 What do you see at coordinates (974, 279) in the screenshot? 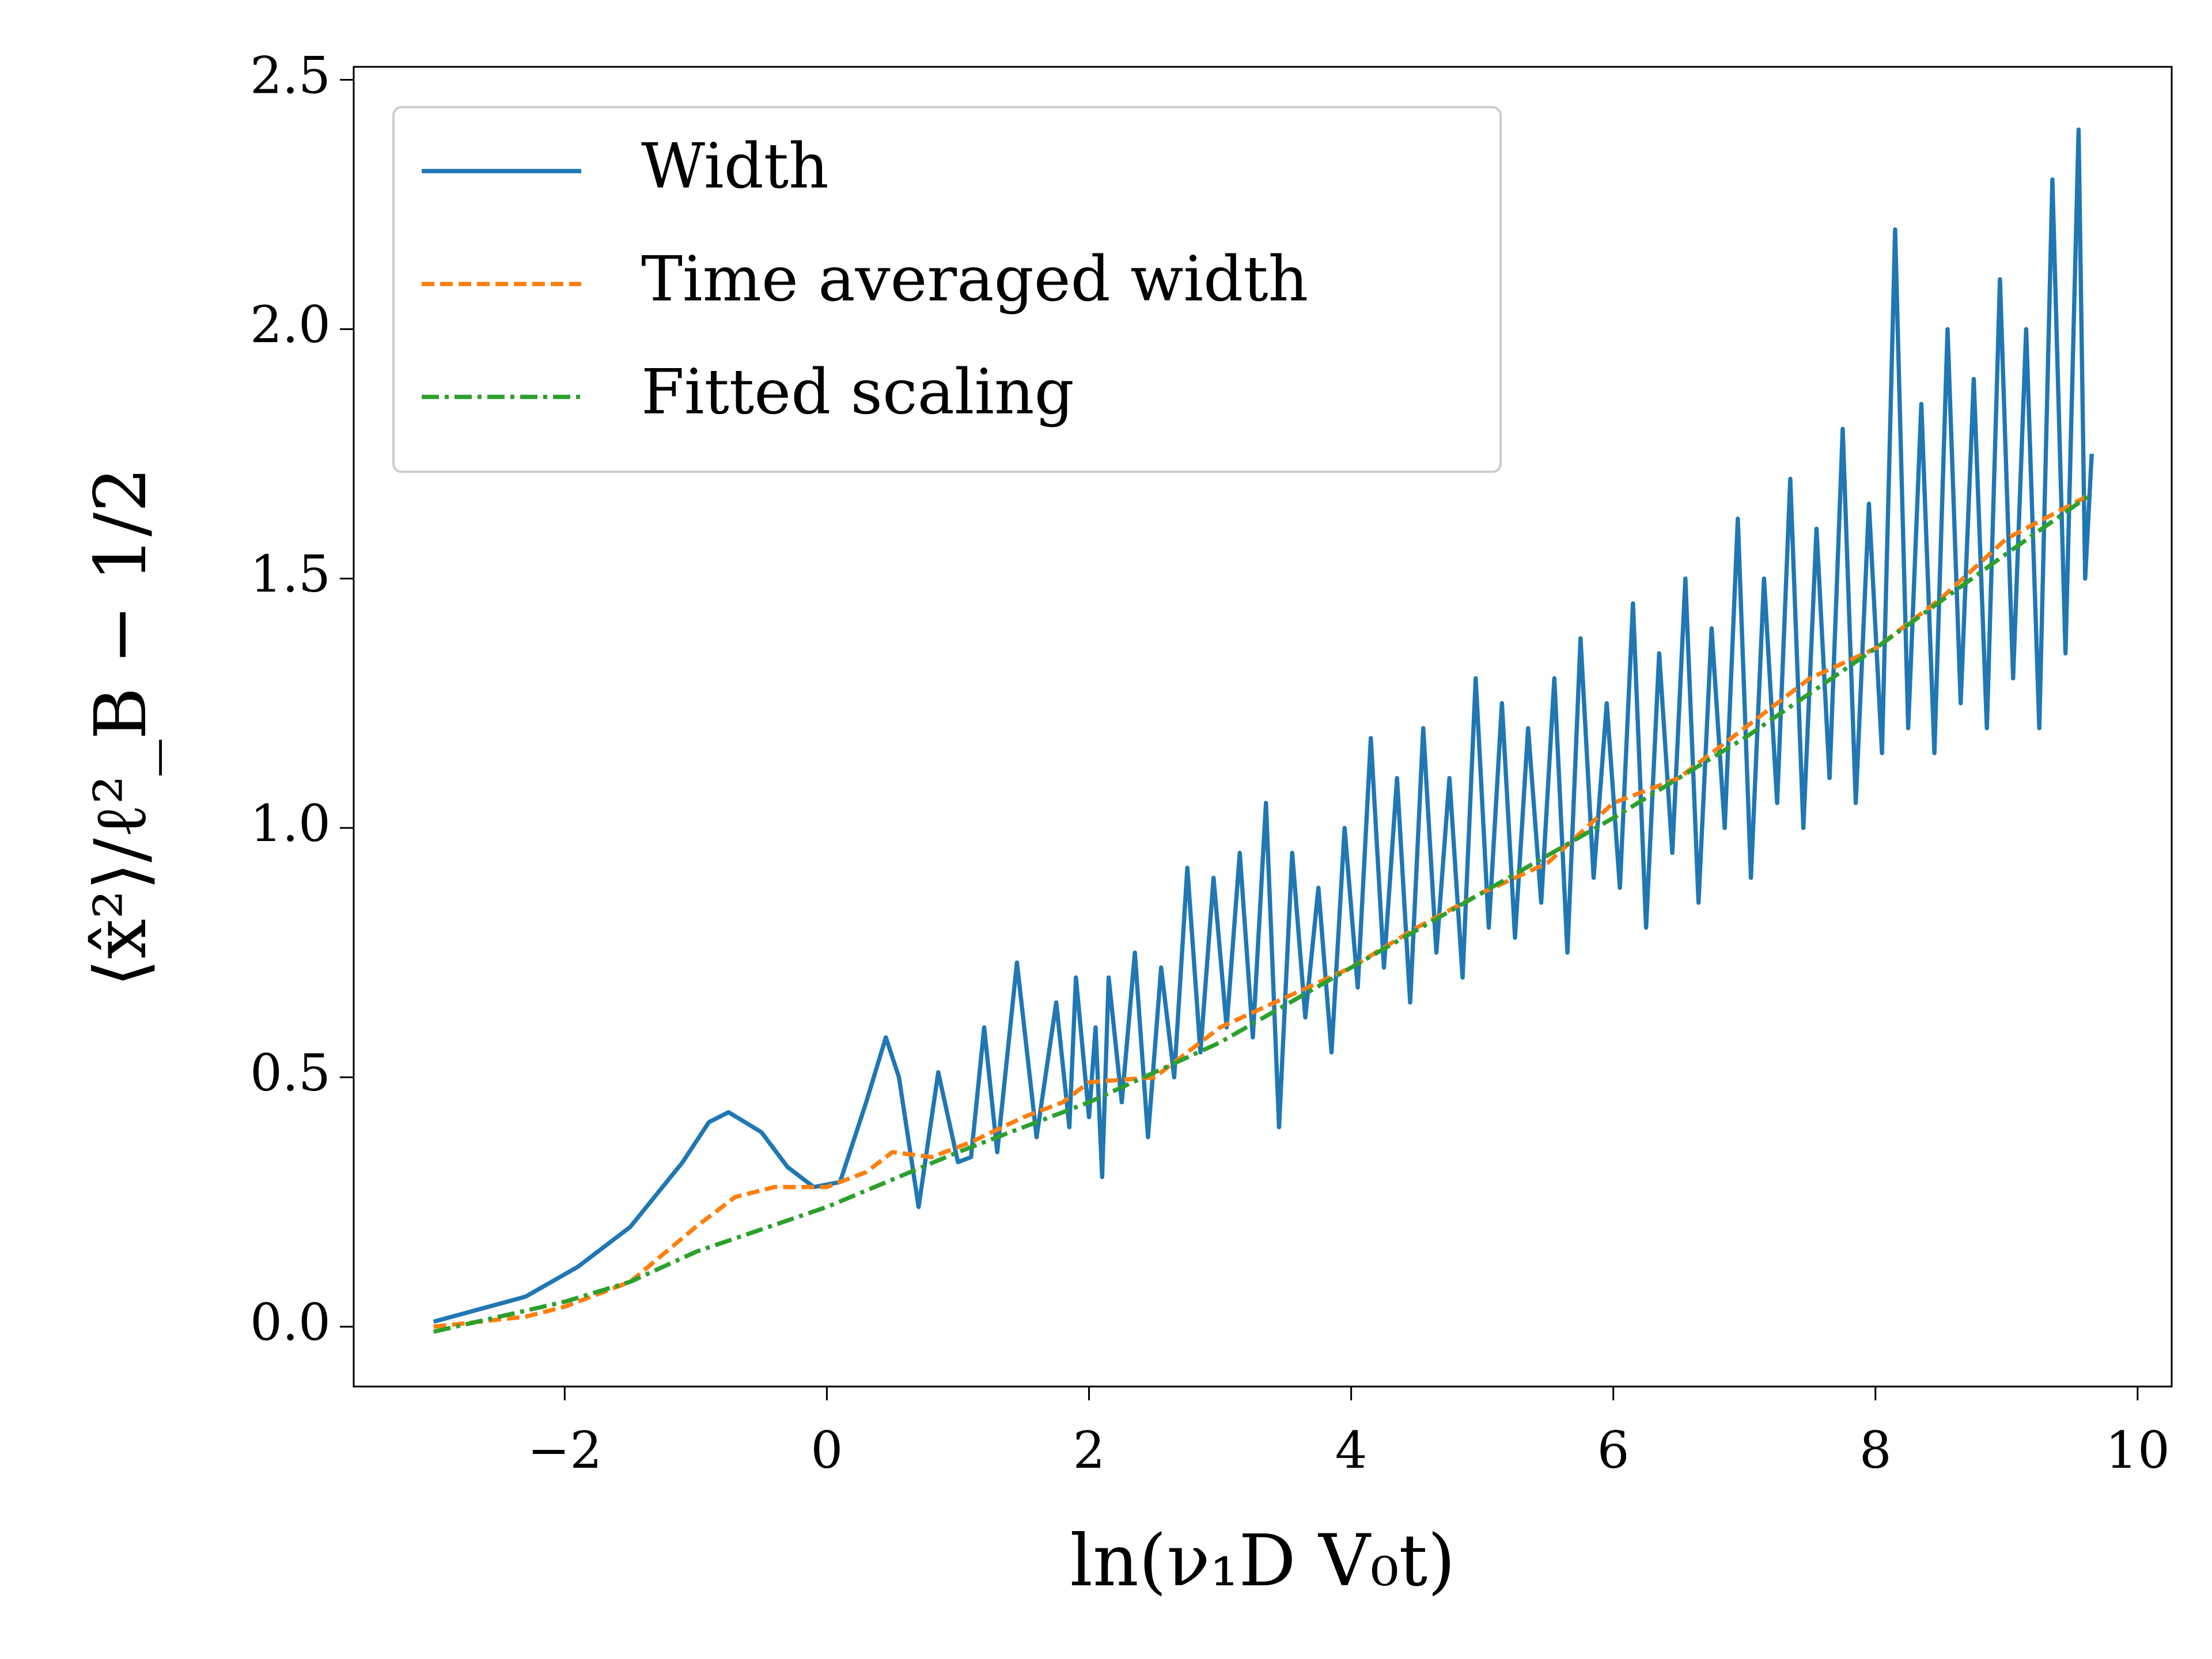
I see `legend-label: Time averaged width` at bounding box center [974, 279].